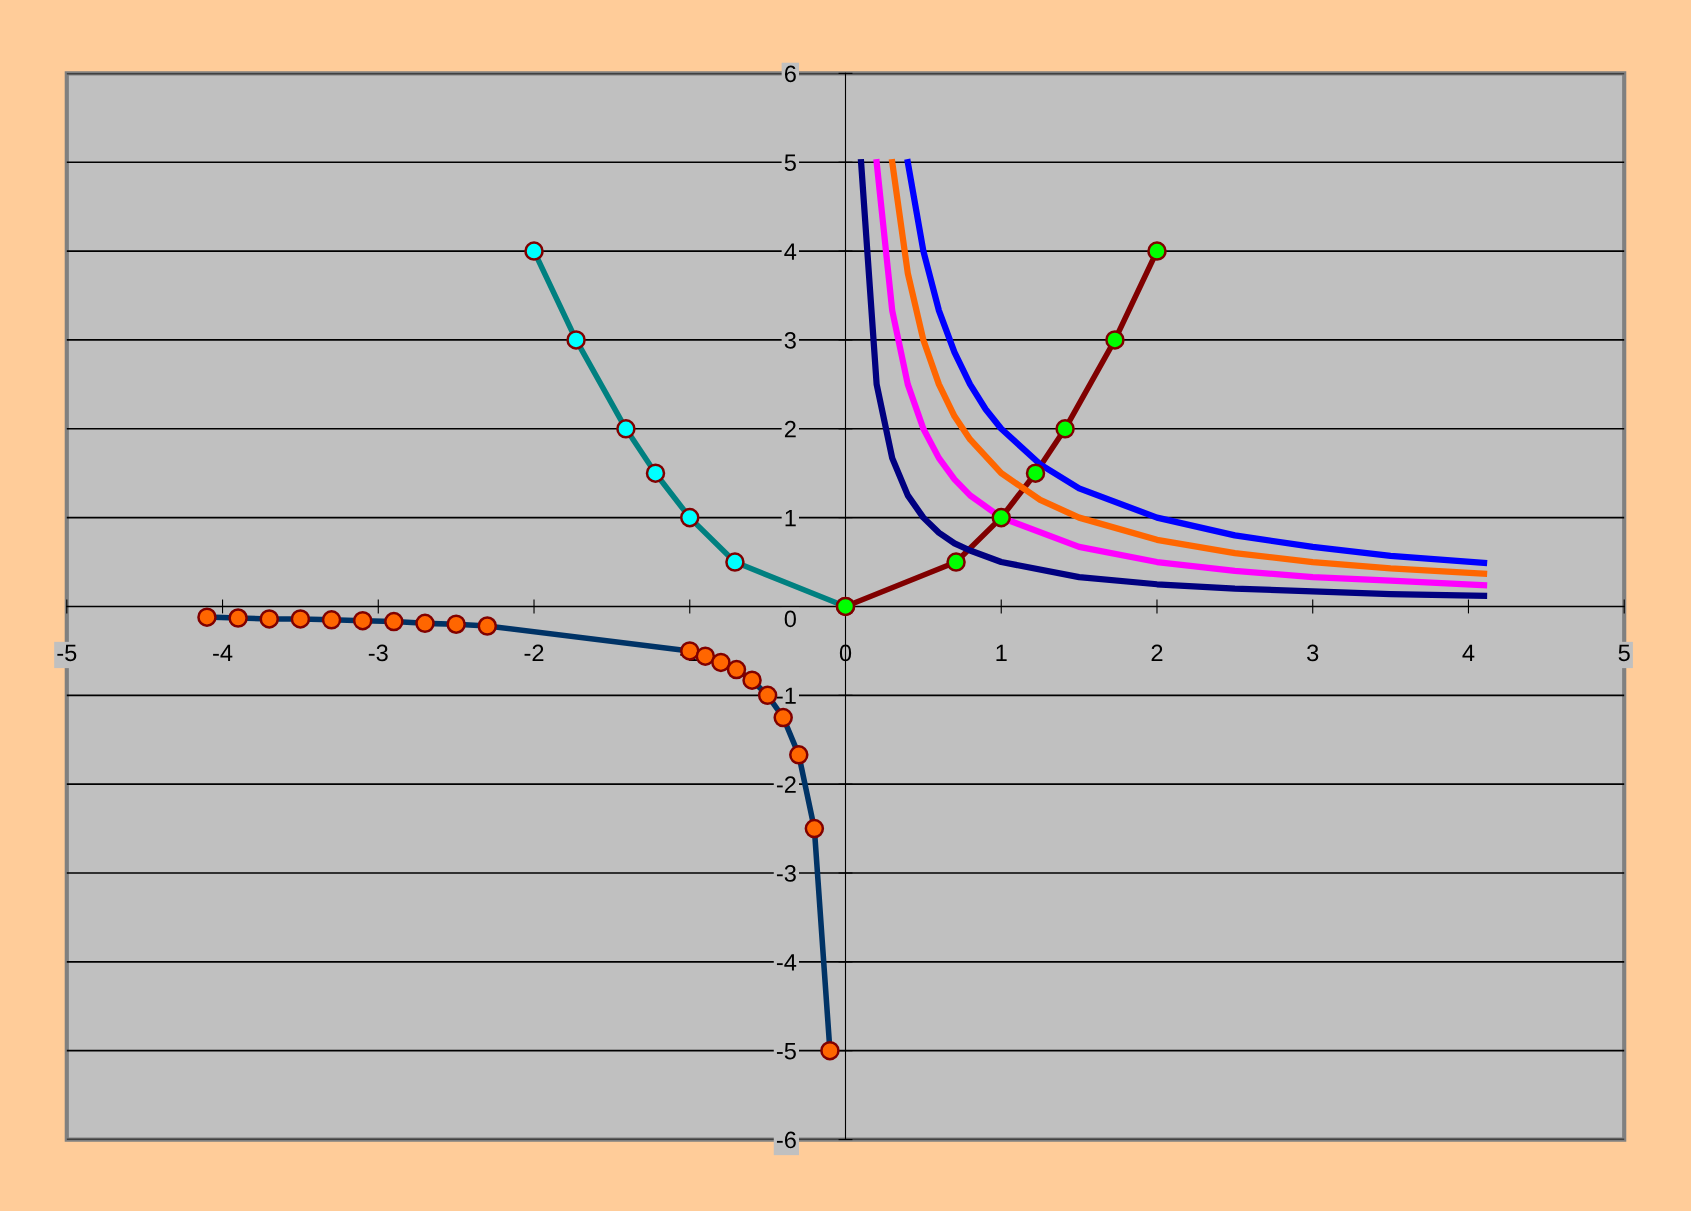  What do you see at coordinates (1157, 653) in the screenshot?
I see `x-tick-label: 2` at bounding box center [1157, 653].